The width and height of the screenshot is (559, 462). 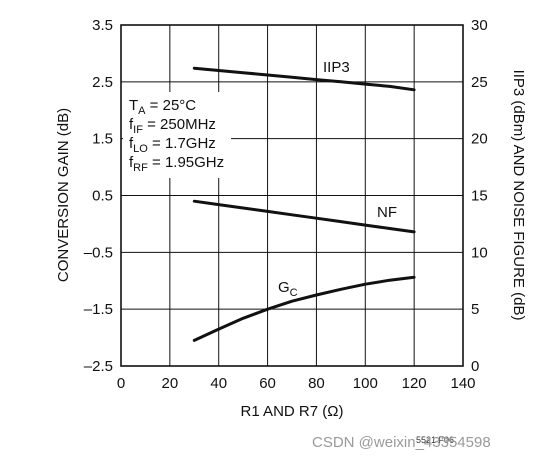 I want to click on condition-subscript: A, so click(x=142, y=111).